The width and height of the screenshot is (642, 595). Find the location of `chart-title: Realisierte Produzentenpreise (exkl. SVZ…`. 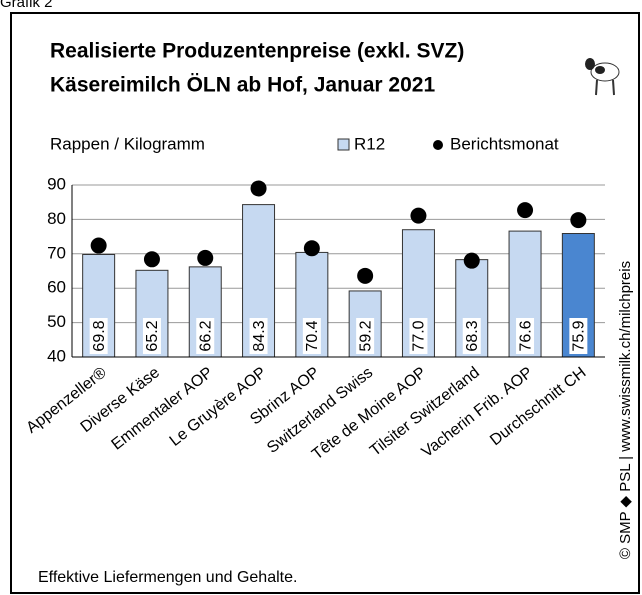

chart-title: Realisierte Produzentenpreise (exkl. SVZ… is located at coordinates (257, 51).